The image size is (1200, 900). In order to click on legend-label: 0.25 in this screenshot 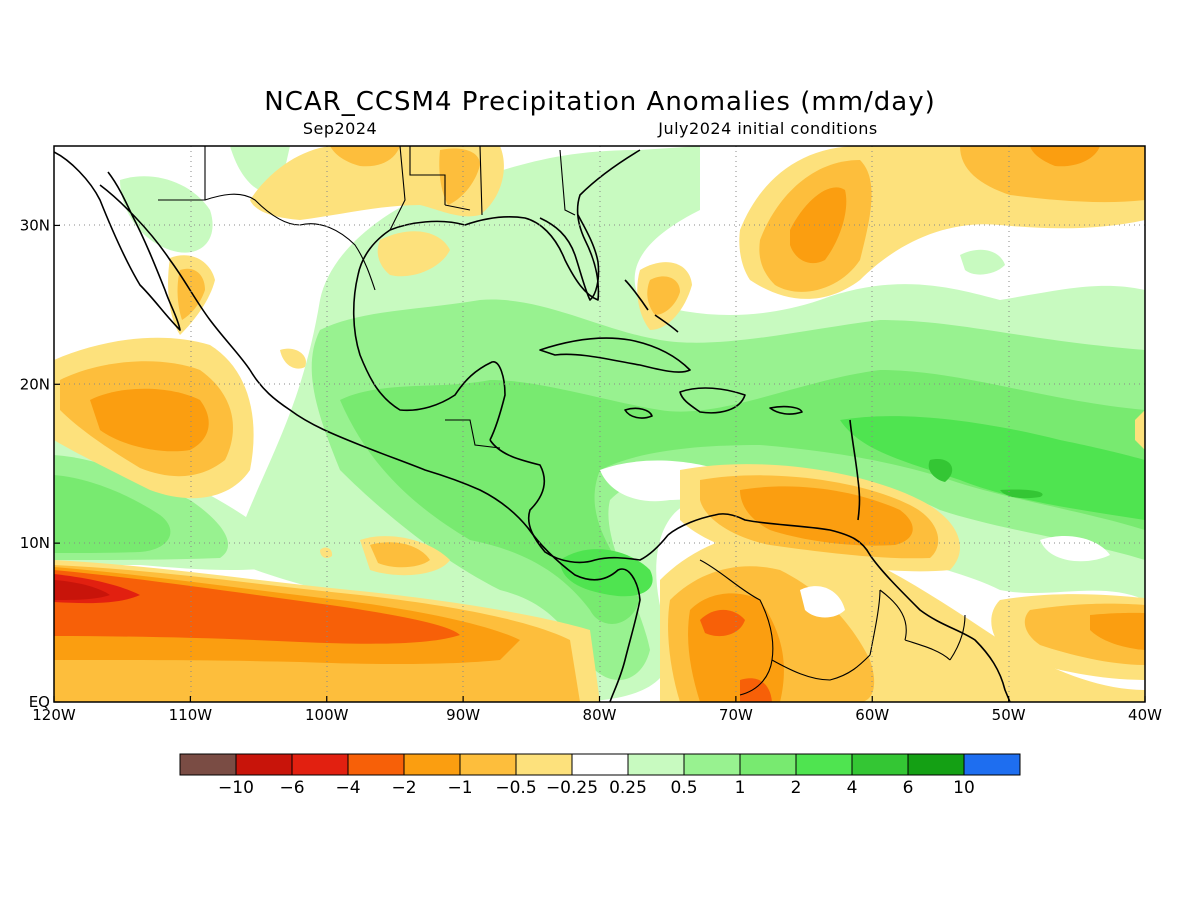, I will do `click(628, 788)`.